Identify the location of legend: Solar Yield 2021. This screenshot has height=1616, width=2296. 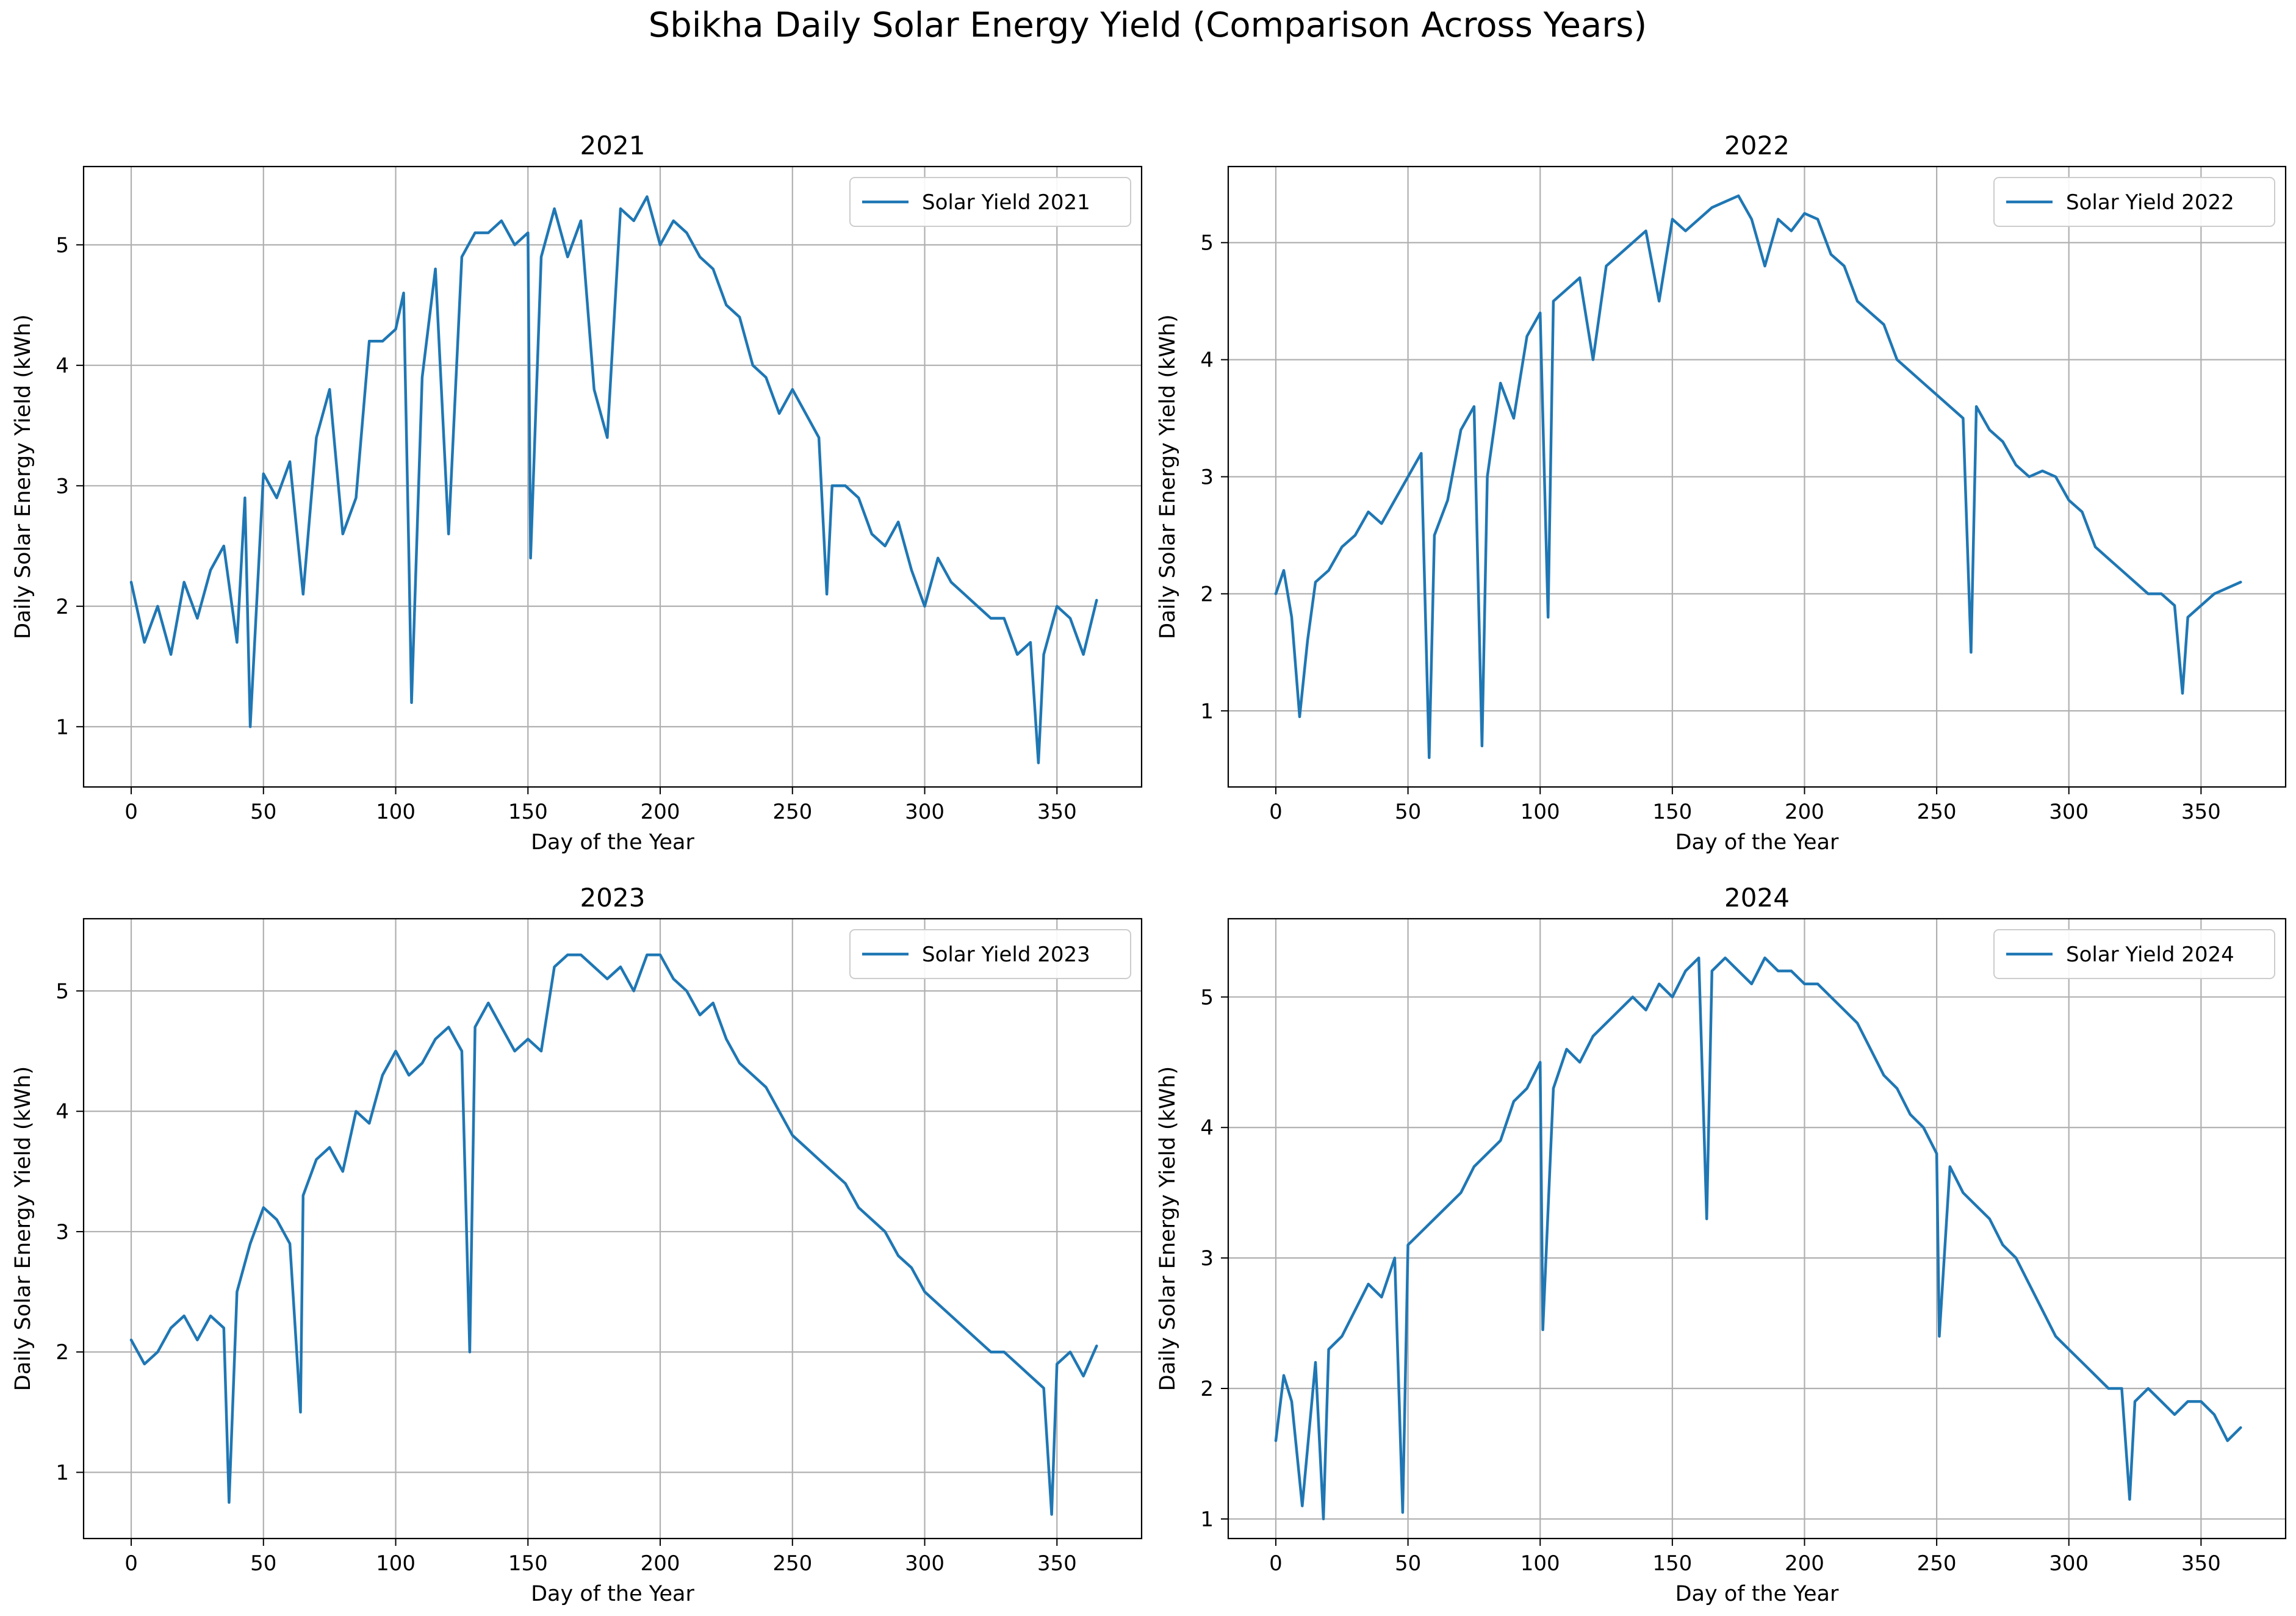
(990, 202).